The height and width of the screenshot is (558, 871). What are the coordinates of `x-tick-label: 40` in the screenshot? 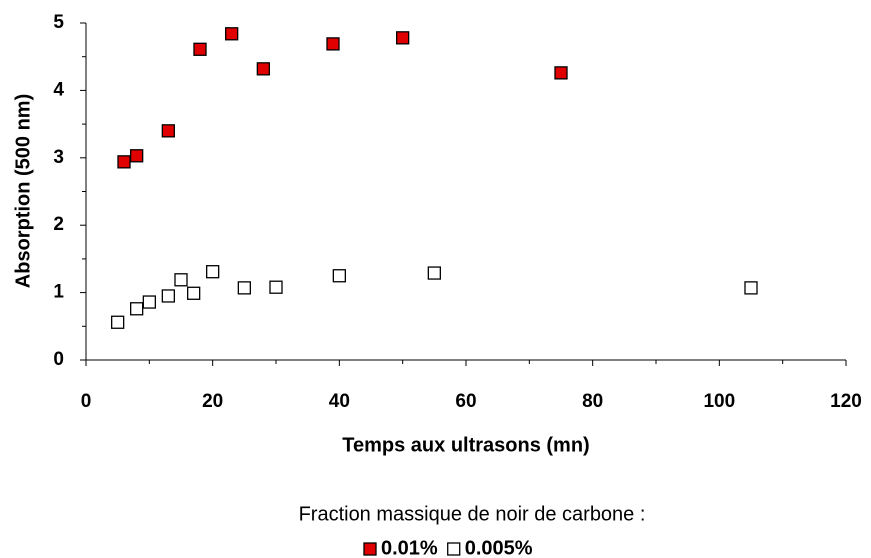 It's located at (339, 401).